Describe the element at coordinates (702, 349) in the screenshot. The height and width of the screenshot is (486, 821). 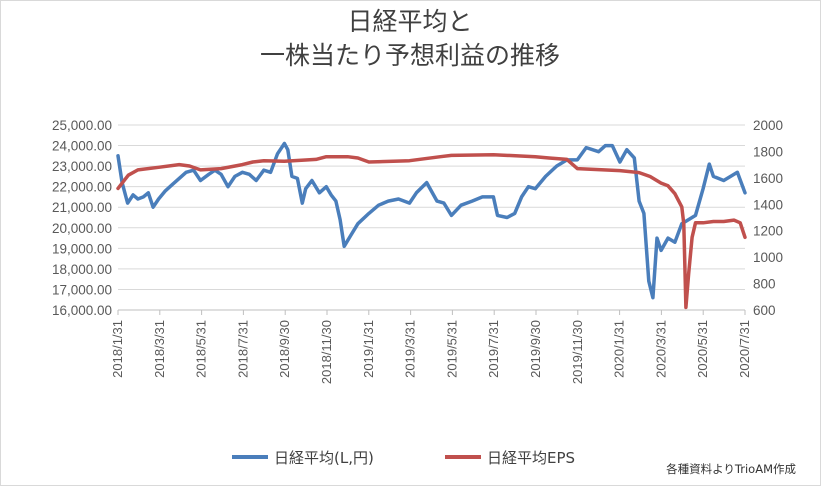
I see `x-tick-label: 2020/5/31` at that location.